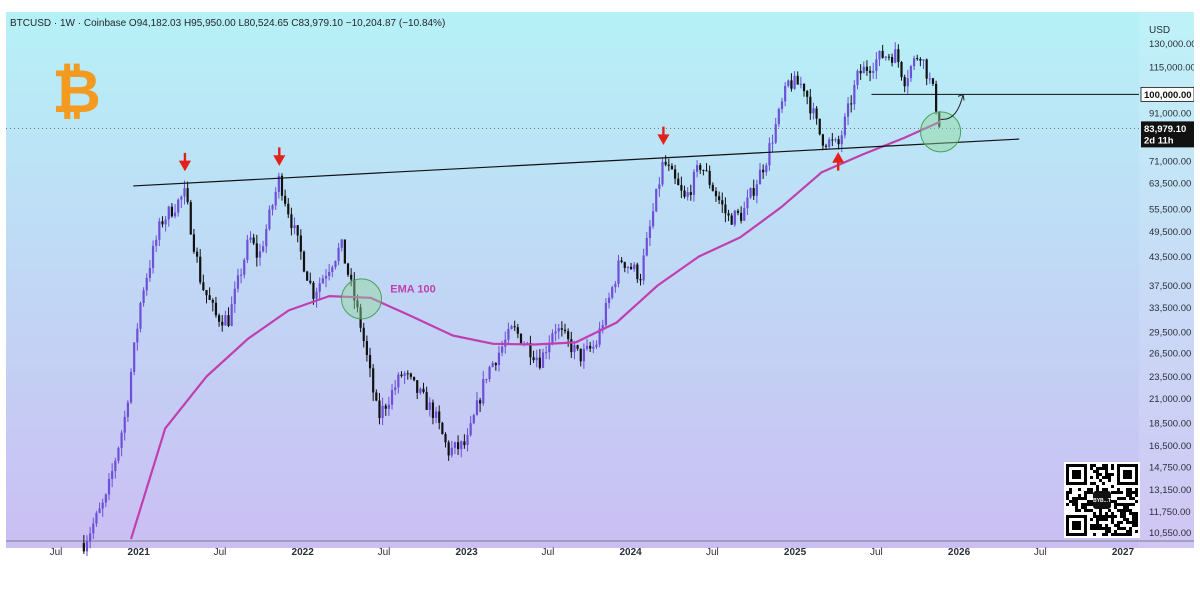  What do you see at coordinates (961, 97) in the screenshot?
I see `projection-arrow-head` at bounding box center [961, 97].